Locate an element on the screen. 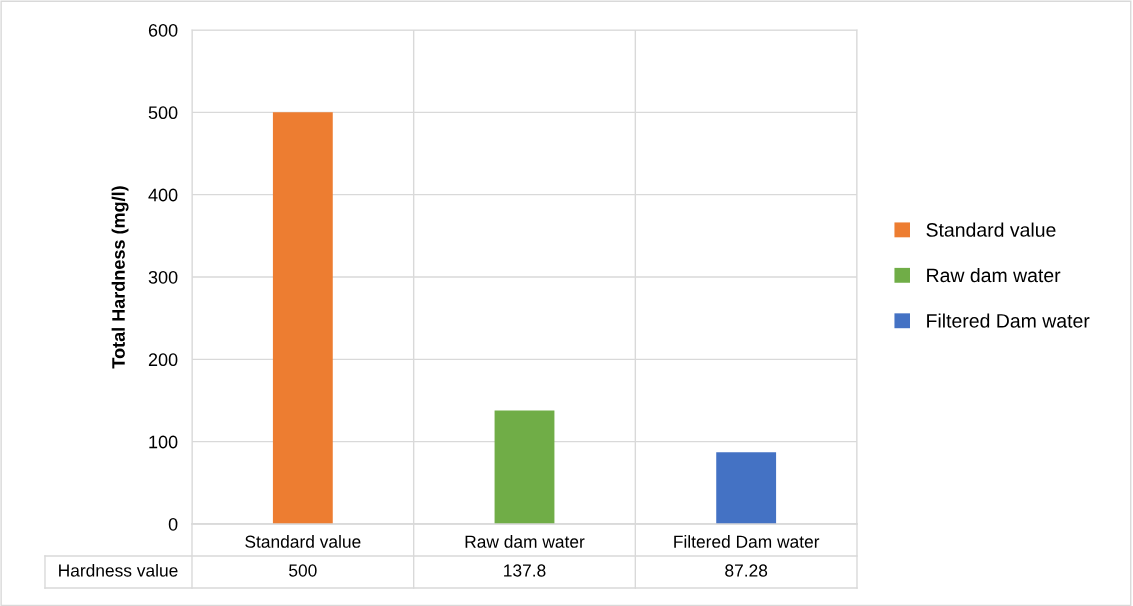  y-tick-label: 100 is located at coordinates (163, 442).